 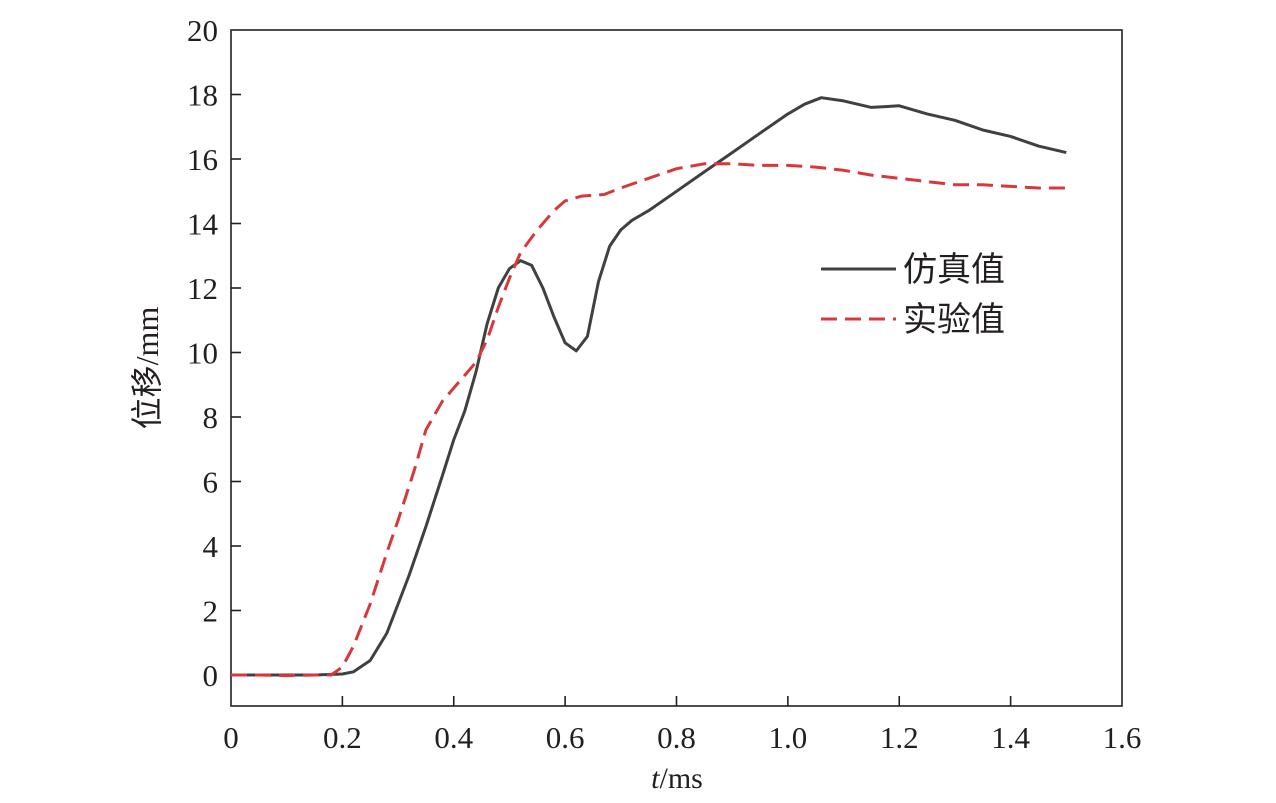 I want to click on y-tick-label: 20, so click(x=202, y=30).